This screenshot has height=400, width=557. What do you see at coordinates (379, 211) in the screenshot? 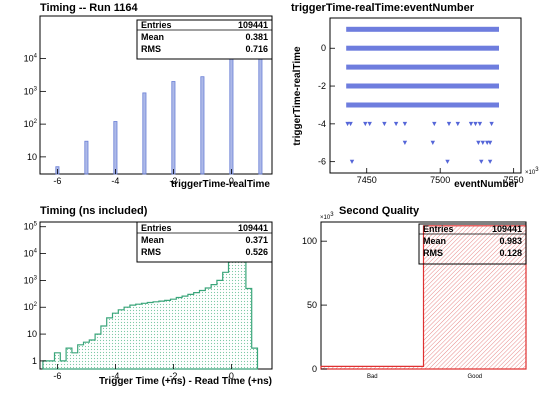
I see `chart-title: Second Quality` at bounding box center [379, 211].